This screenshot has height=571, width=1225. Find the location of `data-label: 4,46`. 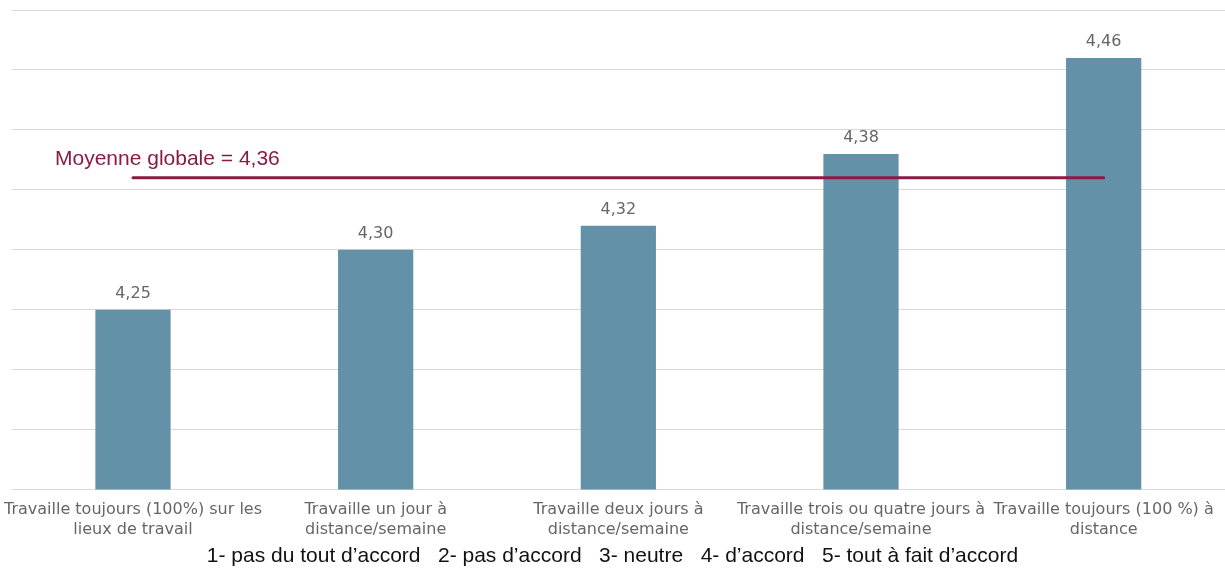

data-label: 4,46 is located at coordinates (1103, 41).